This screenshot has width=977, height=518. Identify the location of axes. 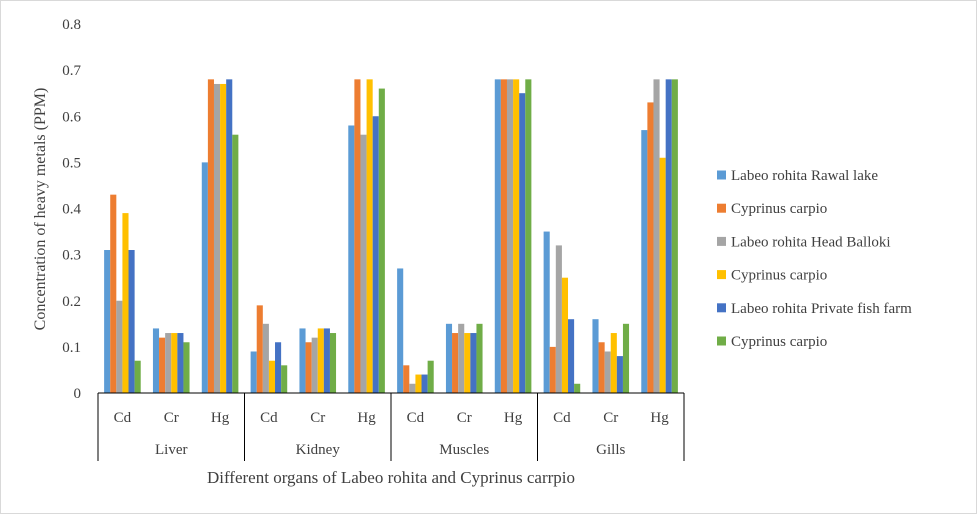
(391, 426).